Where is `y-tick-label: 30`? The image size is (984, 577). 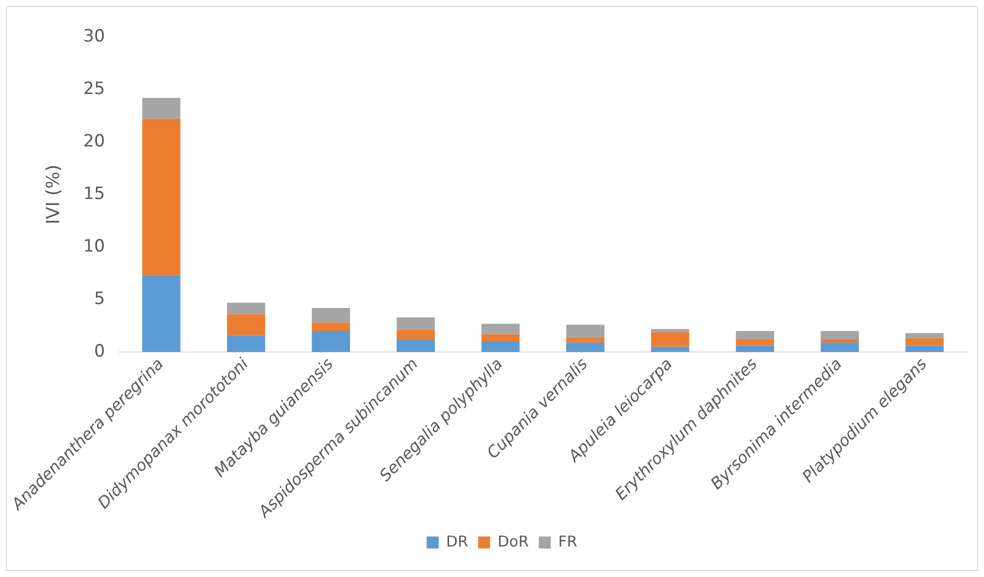
y-tick-label: 30 is located at coordinates (94, 36).